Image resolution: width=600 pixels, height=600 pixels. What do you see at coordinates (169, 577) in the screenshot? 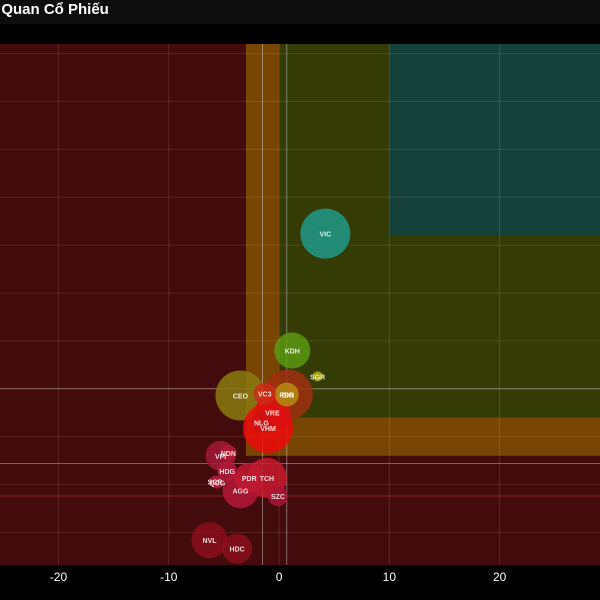
I see `x-tick-label: -10` at bounding box center [169, 577].